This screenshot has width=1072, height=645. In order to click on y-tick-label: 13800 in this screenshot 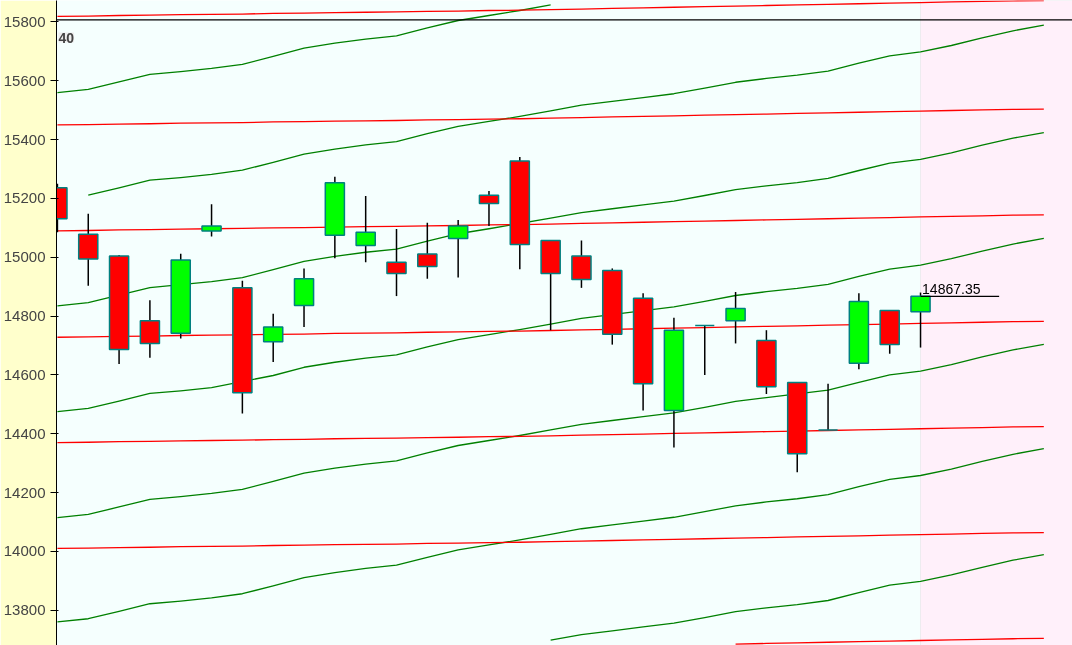, I will do `click(24, 610)`.